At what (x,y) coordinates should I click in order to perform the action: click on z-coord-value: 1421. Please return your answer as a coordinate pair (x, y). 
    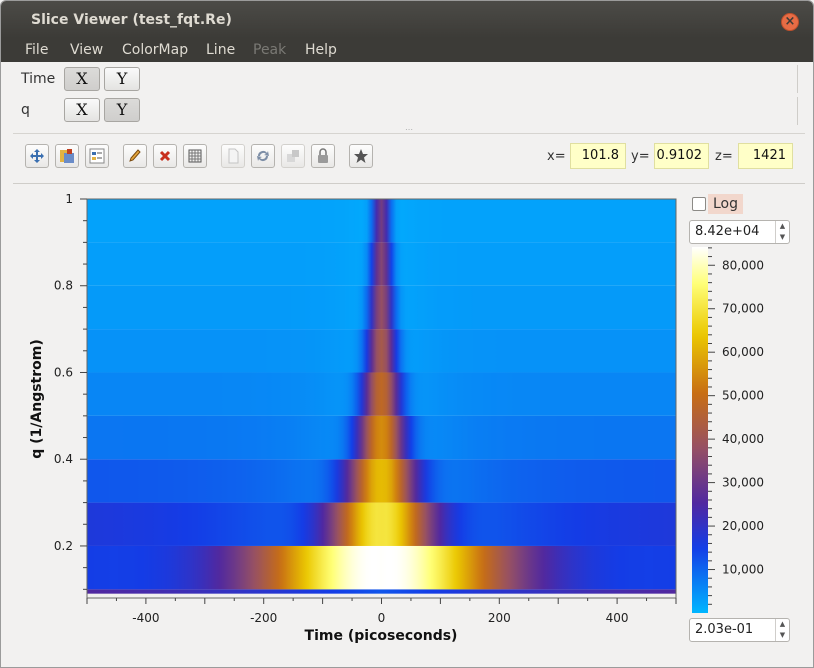
    Looking at the image, I should click on (765, 156).